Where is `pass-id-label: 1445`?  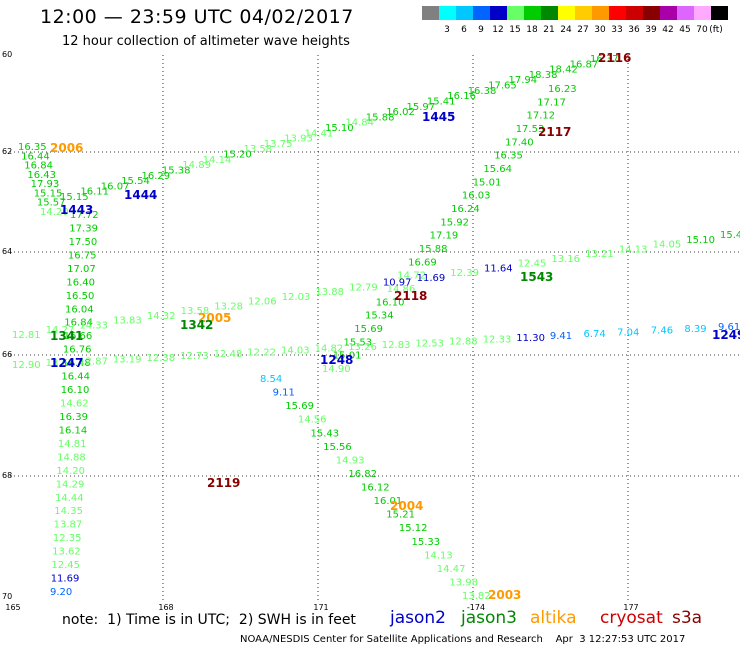
pass-id-label: 1445 is located at coordinates (438, 117).